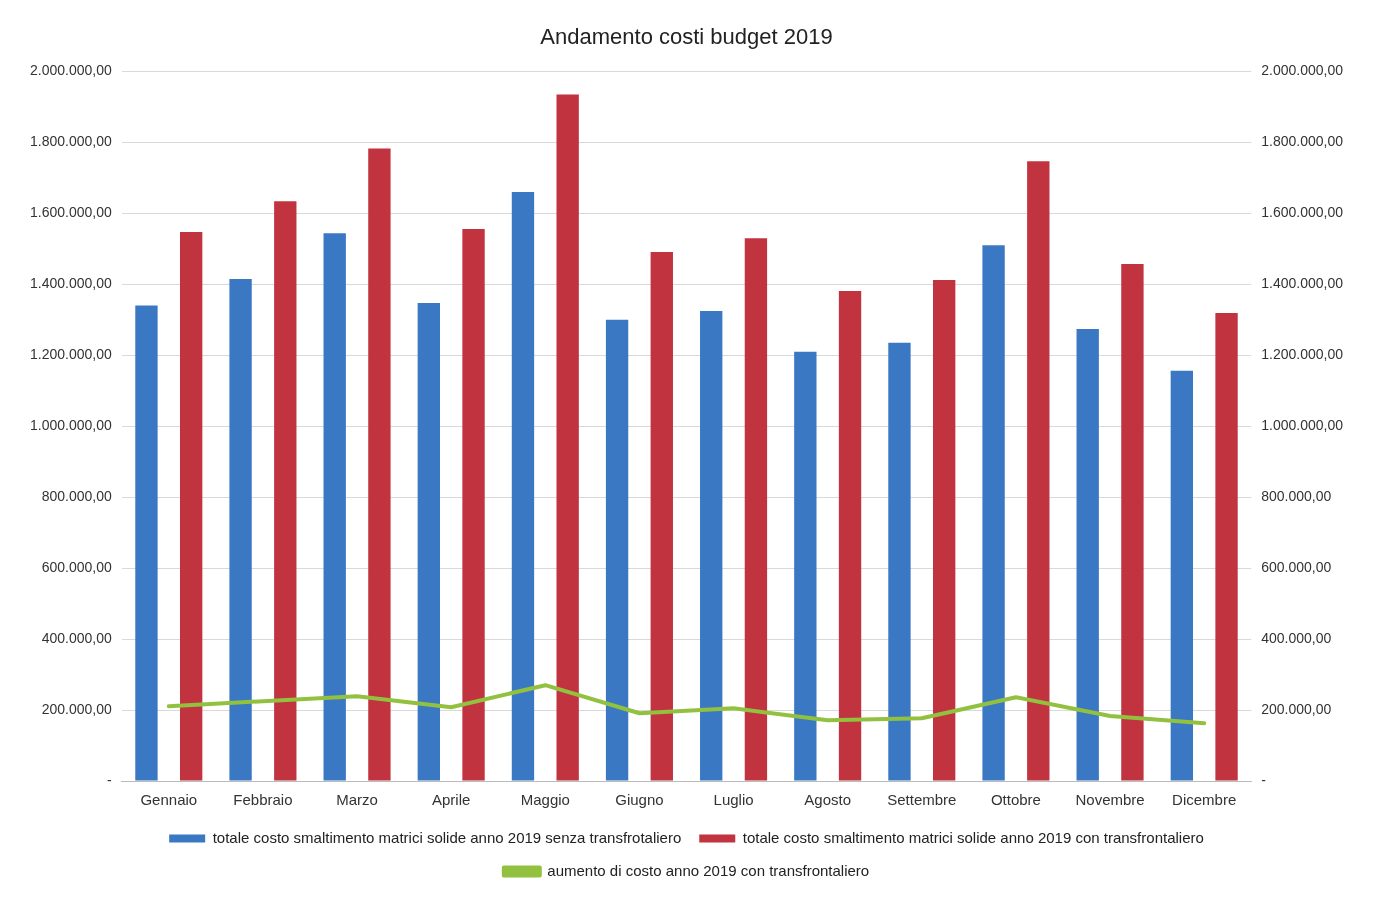 The image size is (1373, 899). What do you see at coordinates (70, 425) in the screenshot?
I see `y-tick-label: 1.000.000,00` at bounding box center [70, 425].